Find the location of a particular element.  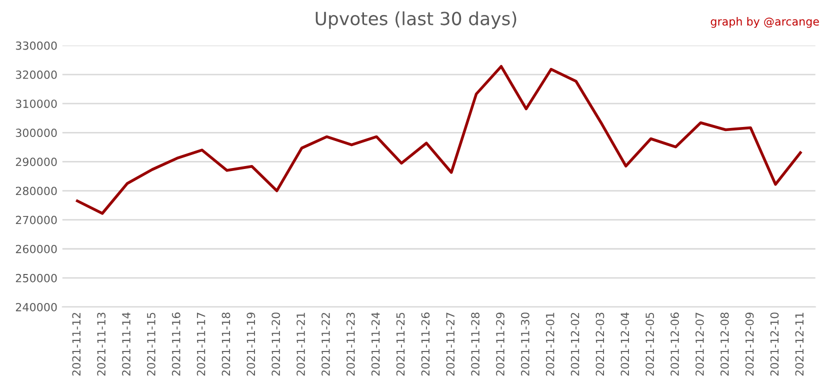

x-tick-label: 2021-12-03 is located at coordinates (600, 344).